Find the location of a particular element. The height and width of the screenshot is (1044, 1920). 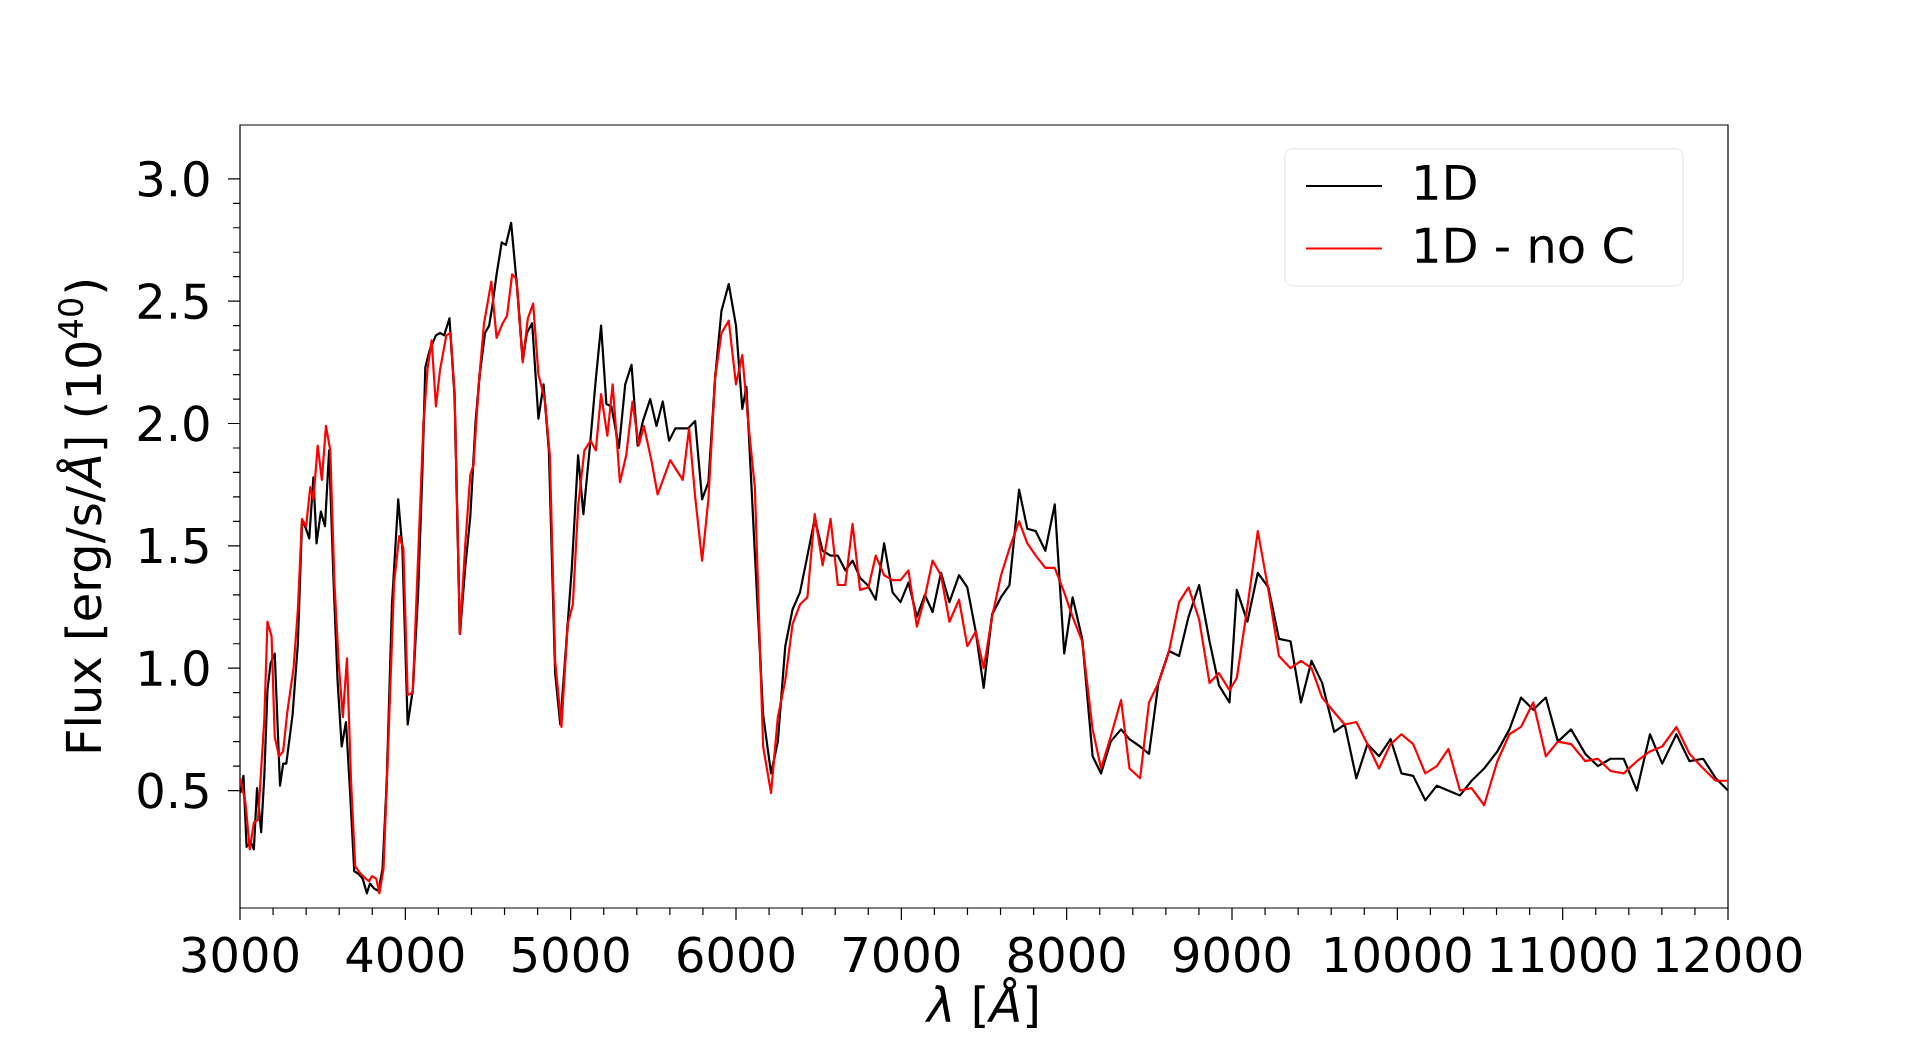

x-tick-label: 11000 is located at coordinates (1563, 954).